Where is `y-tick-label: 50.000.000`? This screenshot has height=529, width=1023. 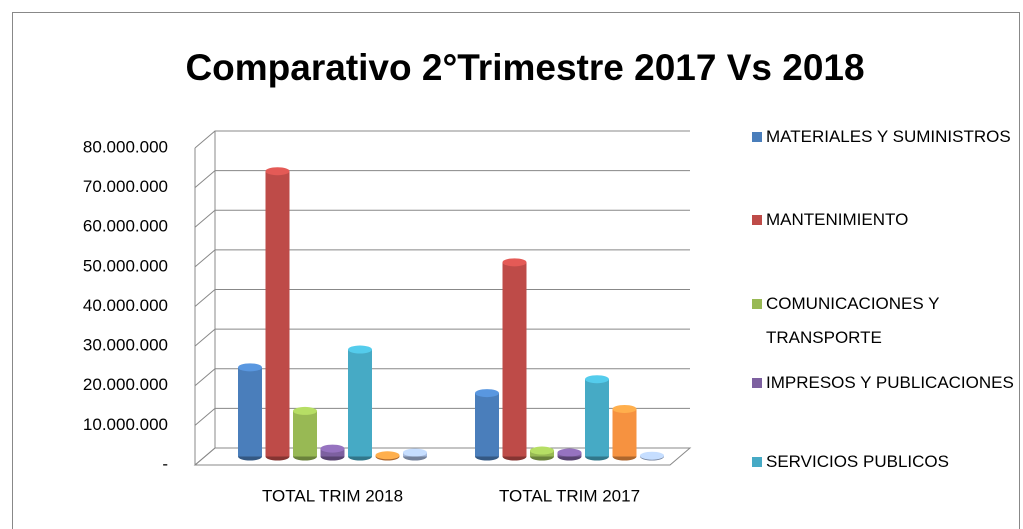 y-tick-label: 50.000.000 is located at coordinates (125, 265).